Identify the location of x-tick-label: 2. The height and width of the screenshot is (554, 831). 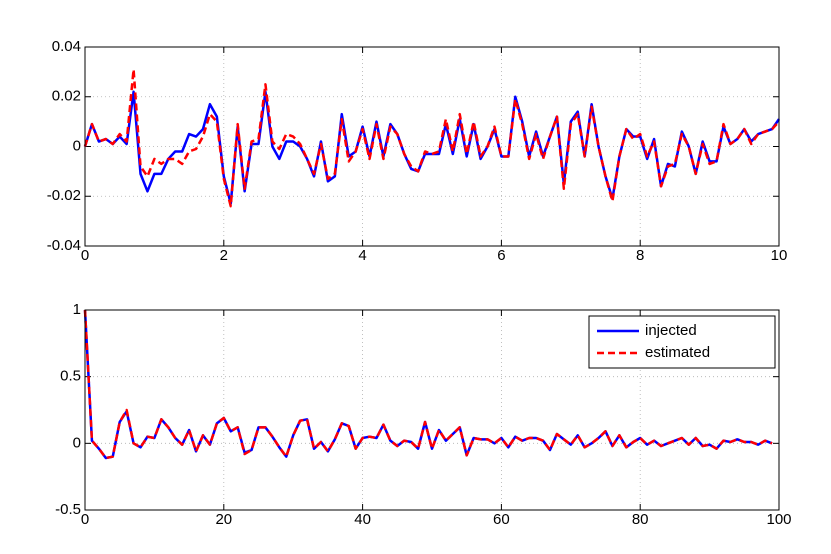
(224, 255).